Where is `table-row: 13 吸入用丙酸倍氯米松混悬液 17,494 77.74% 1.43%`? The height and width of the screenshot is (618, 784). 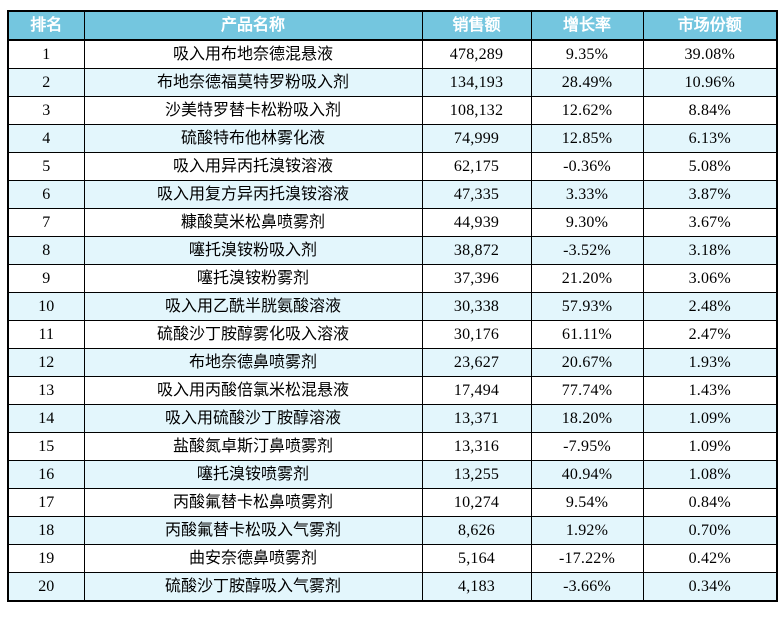
table-row: 13 吸入用丙酸倍氯米松混悬液 17,494 77.74% 1.43% is located at coordinates (392, 390).